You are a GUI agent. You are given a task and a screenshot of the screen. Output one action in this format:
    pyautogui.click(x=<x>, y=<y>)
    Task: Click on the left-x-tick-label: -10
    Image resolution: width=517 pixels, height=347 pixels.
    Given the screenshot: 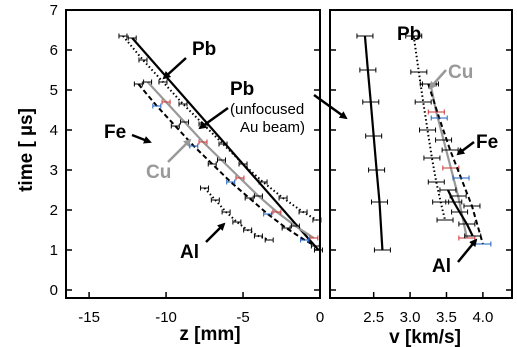 What is the action you would take?
    pyautogui.click(x=166, y=317)
    